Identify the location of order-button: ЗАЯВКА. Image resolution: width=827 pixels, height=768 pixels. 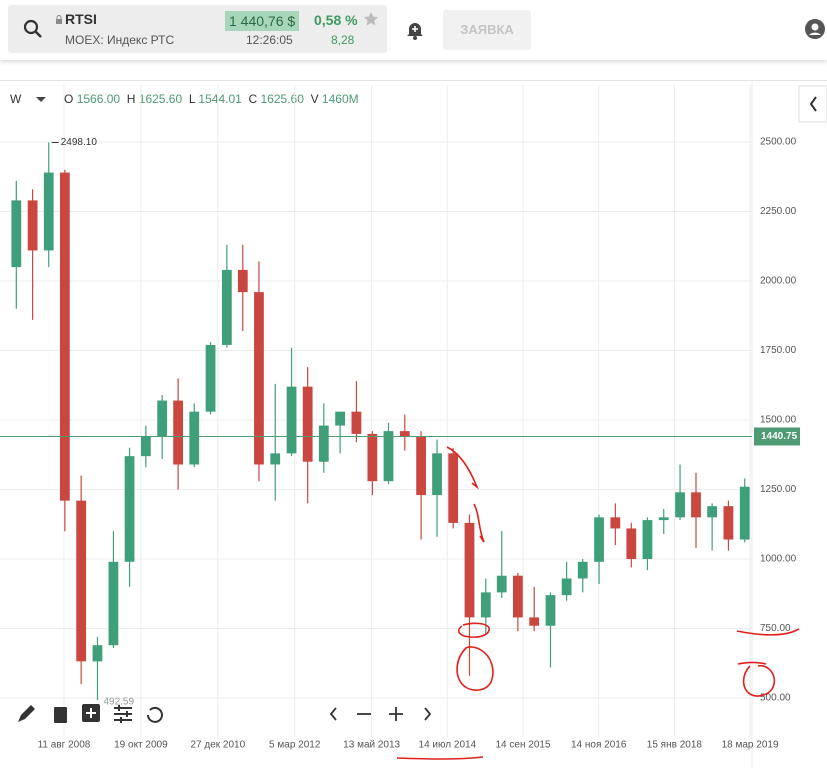
(487, 30).